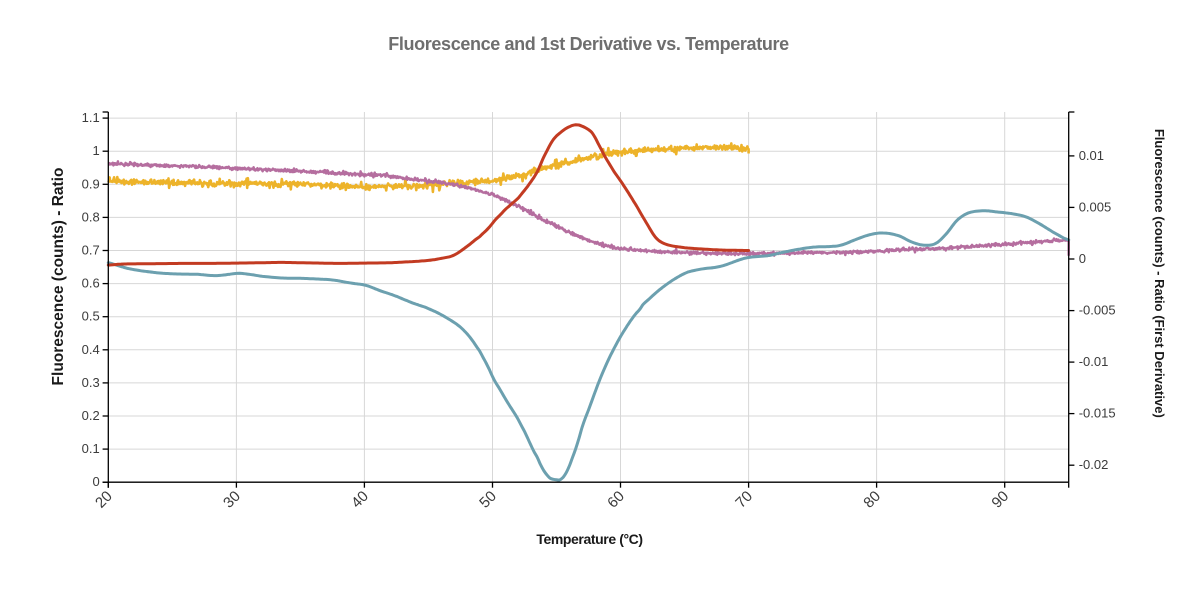 This screenshot has width=1188, height=603. What do you see at coordinates (589, 539) in the screenshot?
I see `svg-text: Temperature (°C)` at bounding box center [589, 539].